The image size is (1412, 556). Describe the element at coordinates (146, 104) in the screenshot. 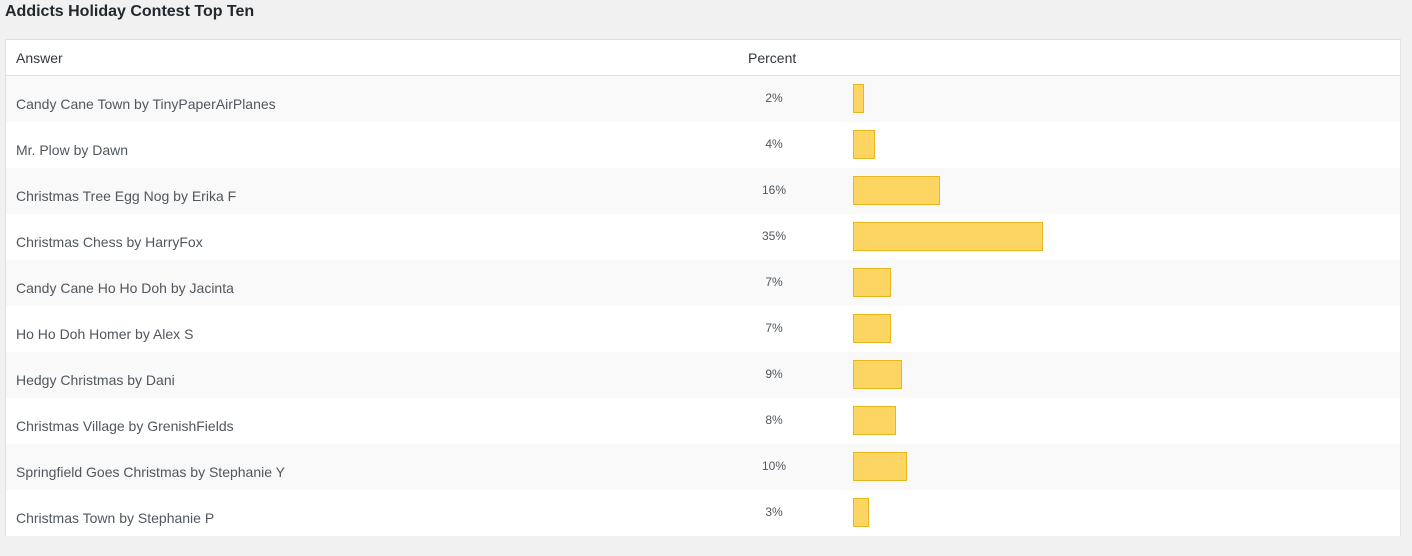

I see `answer-text: Candy Cane Town by TinyPaperAirPlanes` at that location.